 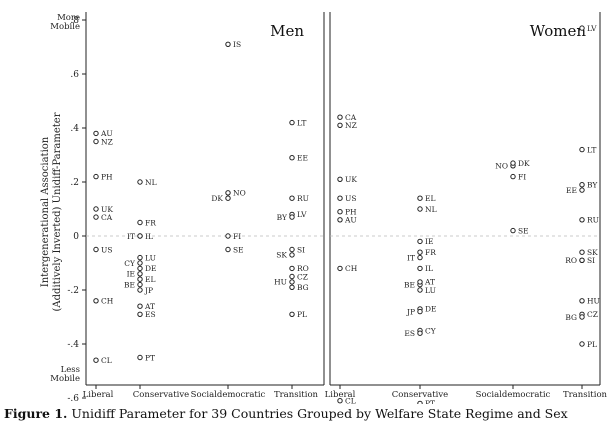 I want to click on point-label: LU, so click(x=150, y=257).